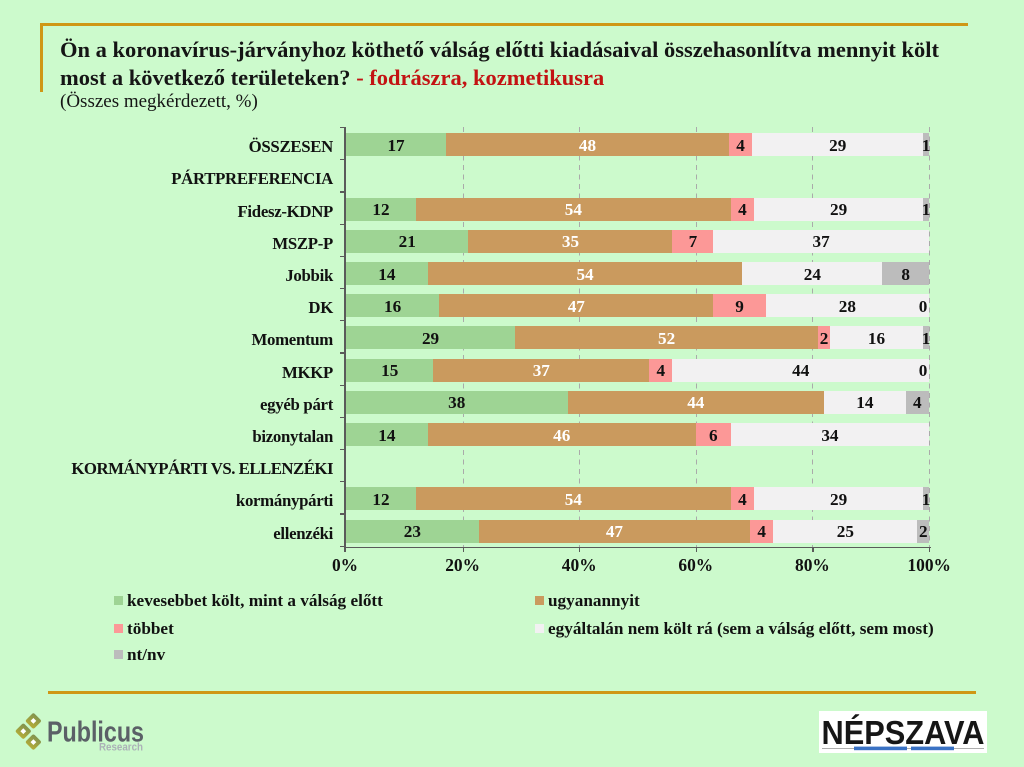 This screenshot has height=767, width=1024. Describe the element at coordinates (903, 732) in the screenshot. I see `svg-text: NÉPSZAVA` at that location.